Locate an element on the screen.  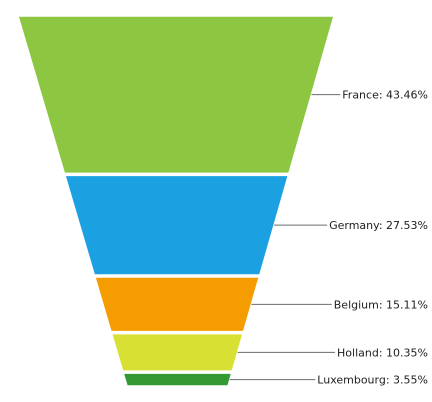
data-label-belgium: Belgium: 15.11% is located at coordinates (381, 304).